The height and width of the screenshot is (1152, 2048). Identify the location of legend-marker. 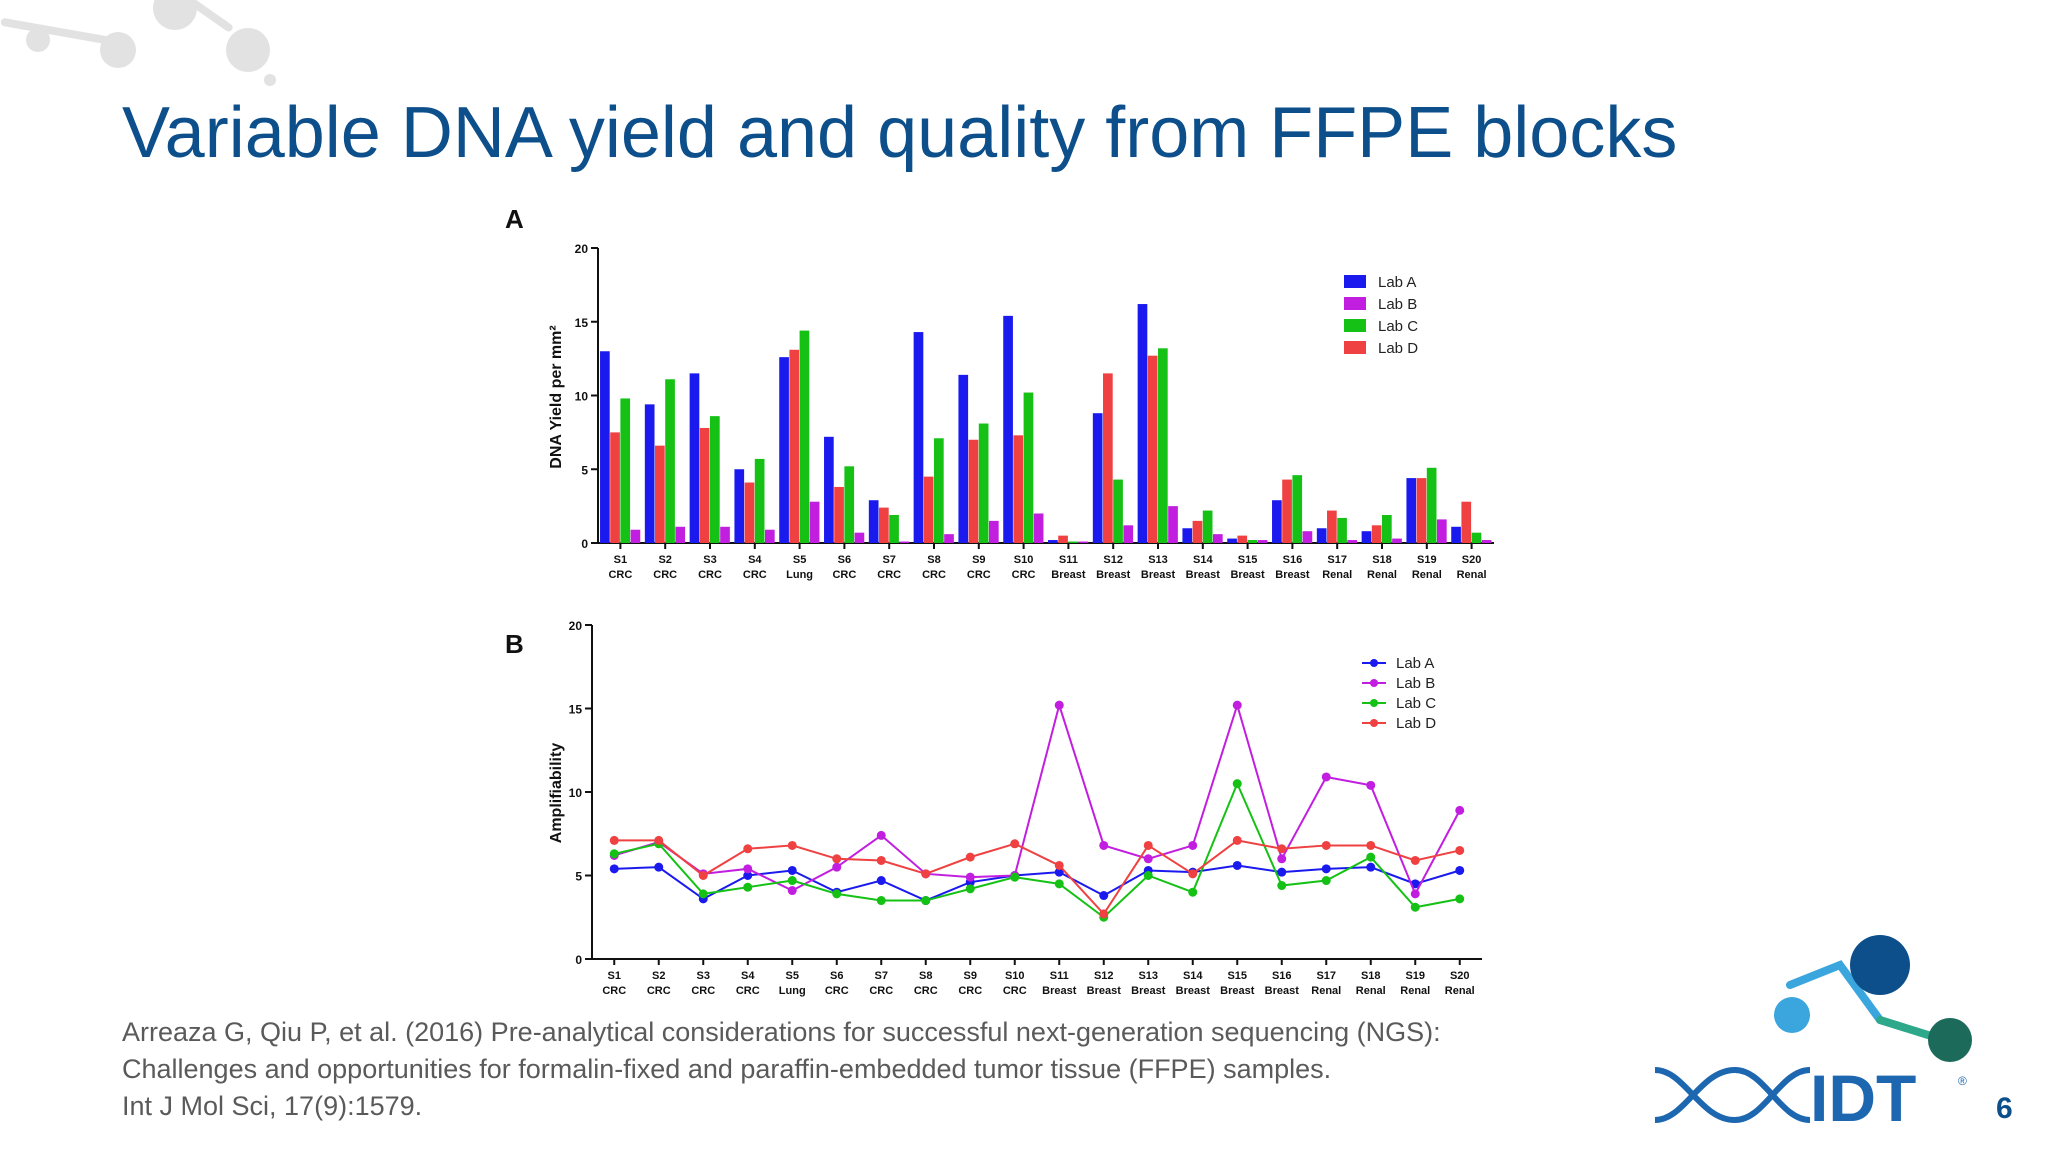
(1374, 683).